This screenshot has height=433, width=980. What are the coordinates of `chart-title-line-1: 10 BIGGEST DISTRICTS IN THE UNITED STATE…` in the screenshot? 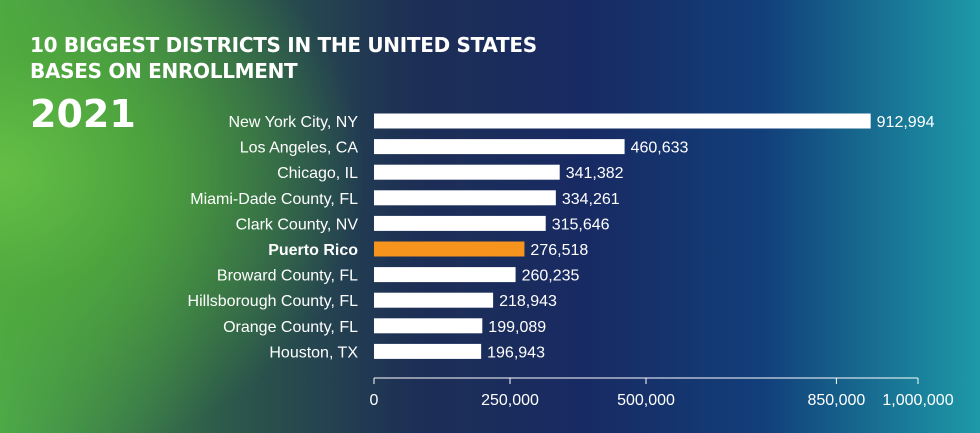 It's located at (283, 45).